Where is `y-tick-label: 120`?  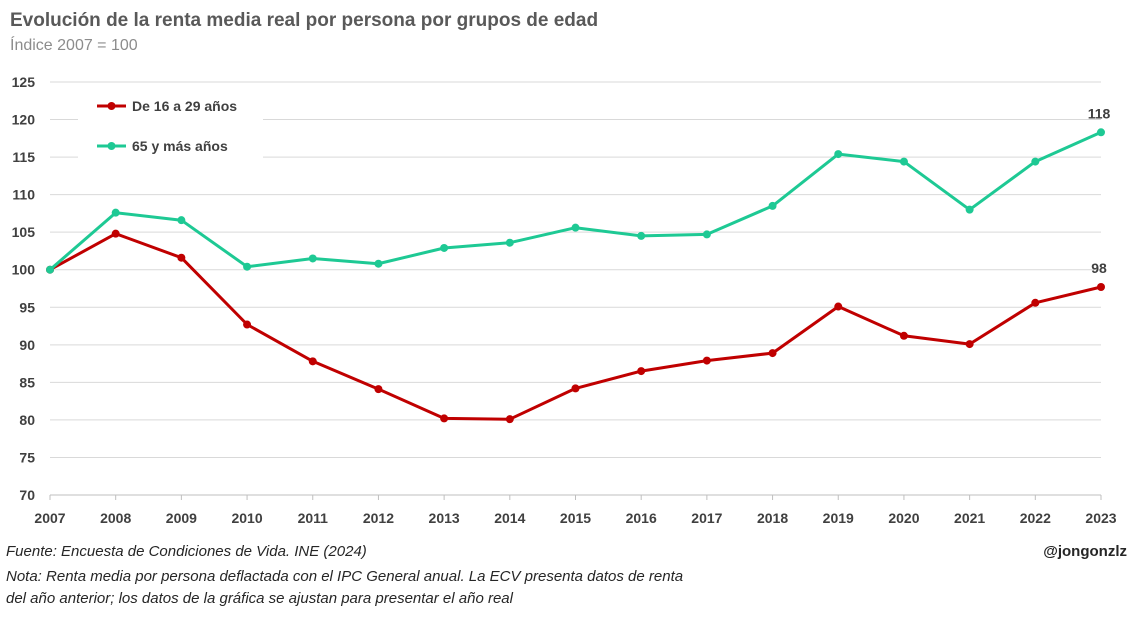 y-tick-label: 120 is located at coordinates (24, 120).